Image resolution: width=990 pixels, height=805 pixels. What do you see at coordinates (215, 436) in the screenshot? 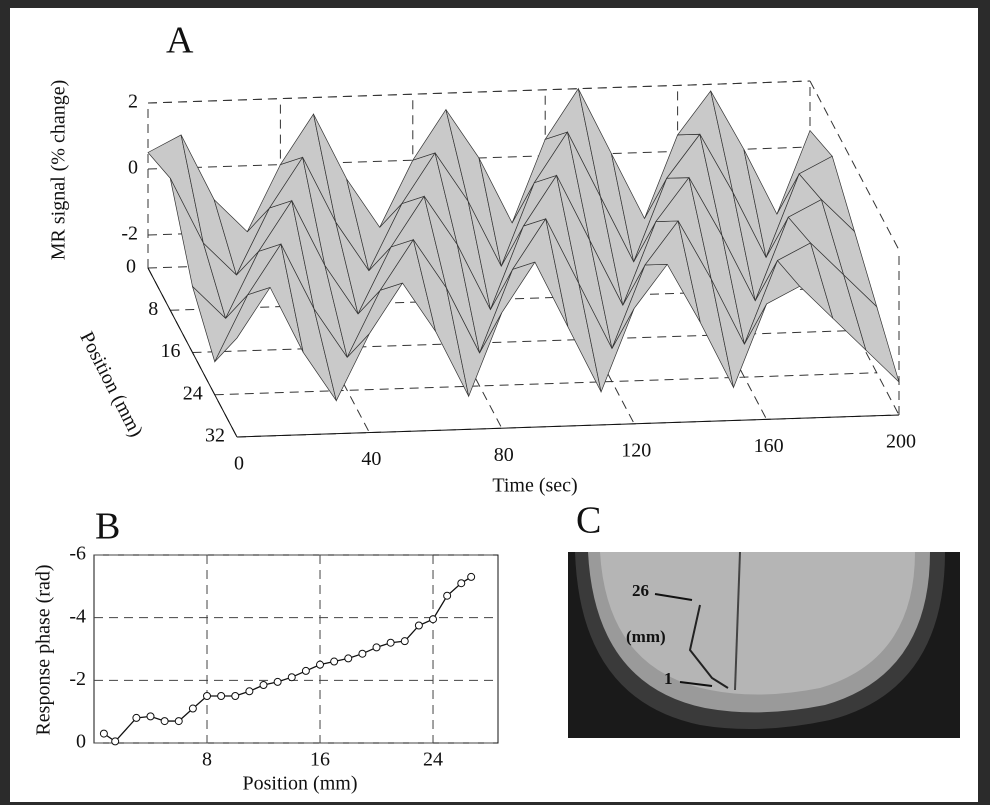
I see `y-tick-label: 32` at bounding box center [215, 436].